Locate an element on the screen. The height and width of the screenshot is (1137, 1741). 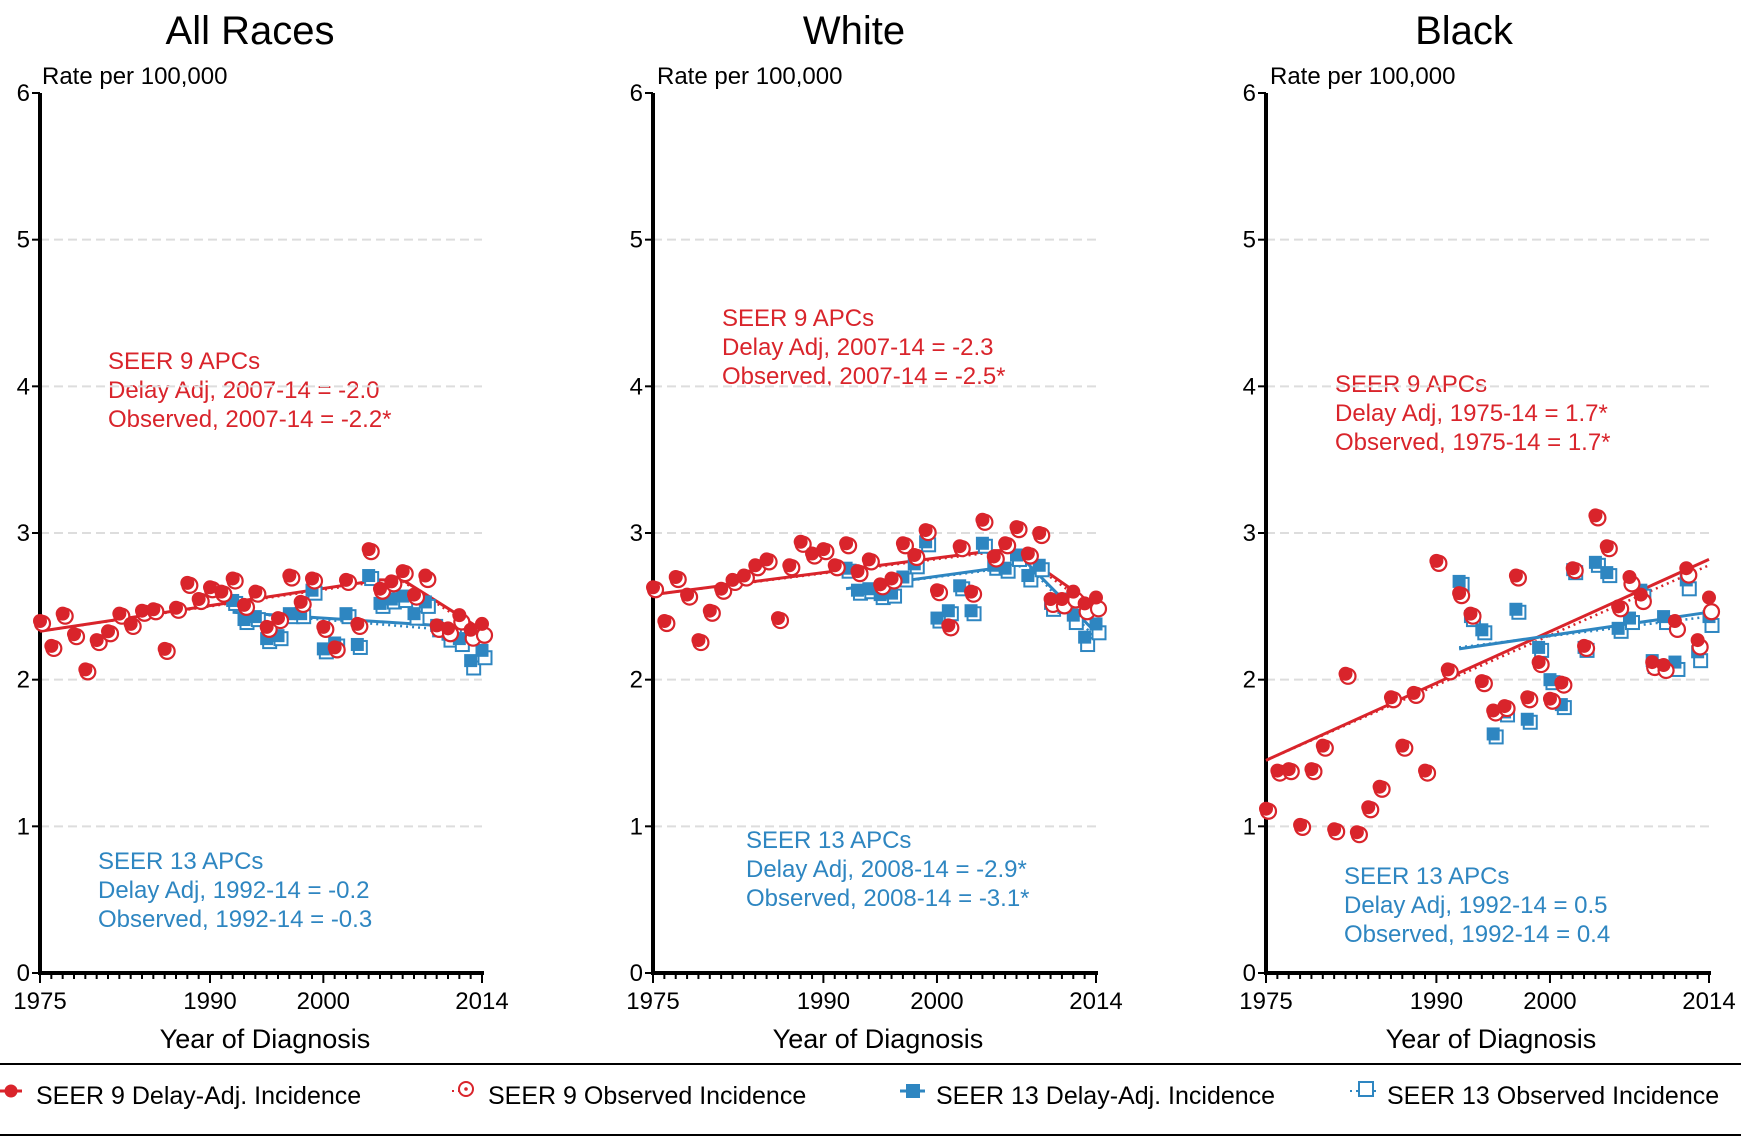
x-tick-label: 2000 is located at coordinates (936, 1001).